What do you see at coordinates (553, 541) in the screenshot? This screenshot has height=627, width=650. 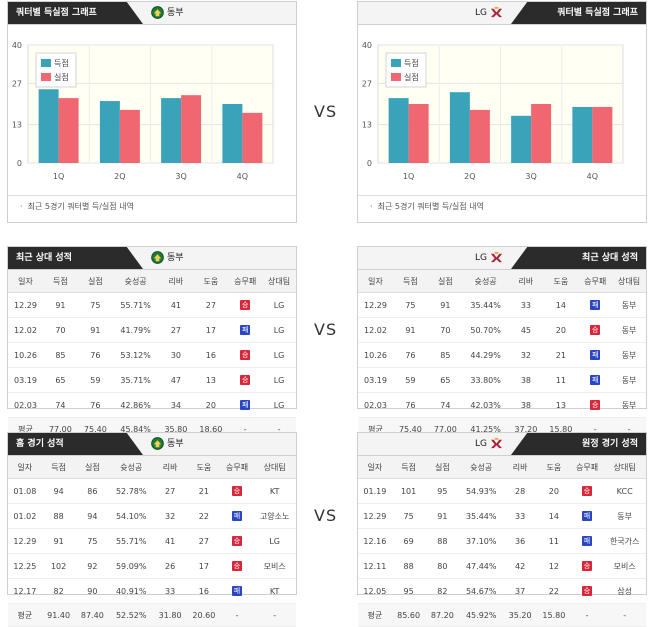 I see `ast-cell: 11` at bounding box center [553, 541].